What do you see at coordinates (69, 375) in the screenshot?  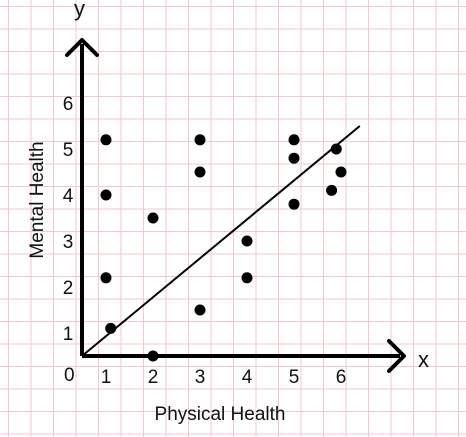 I see `origin-label: 0` at bounding box center [69, 375].